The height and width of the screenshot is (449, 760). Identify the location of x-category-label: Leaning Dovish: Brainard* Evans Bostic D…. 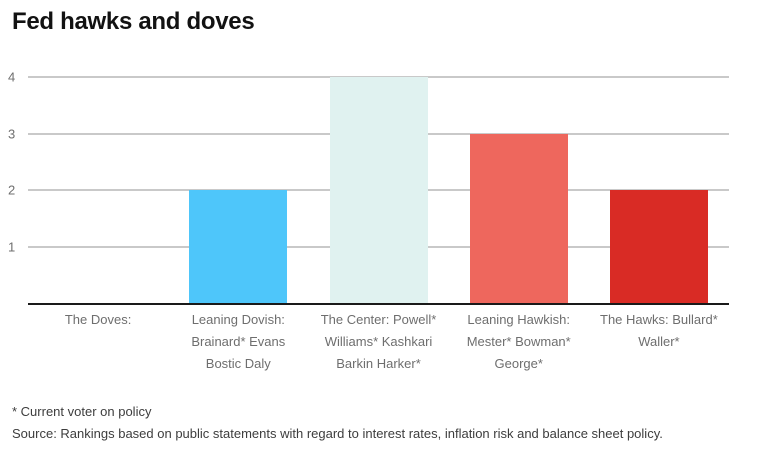
(238, 341).